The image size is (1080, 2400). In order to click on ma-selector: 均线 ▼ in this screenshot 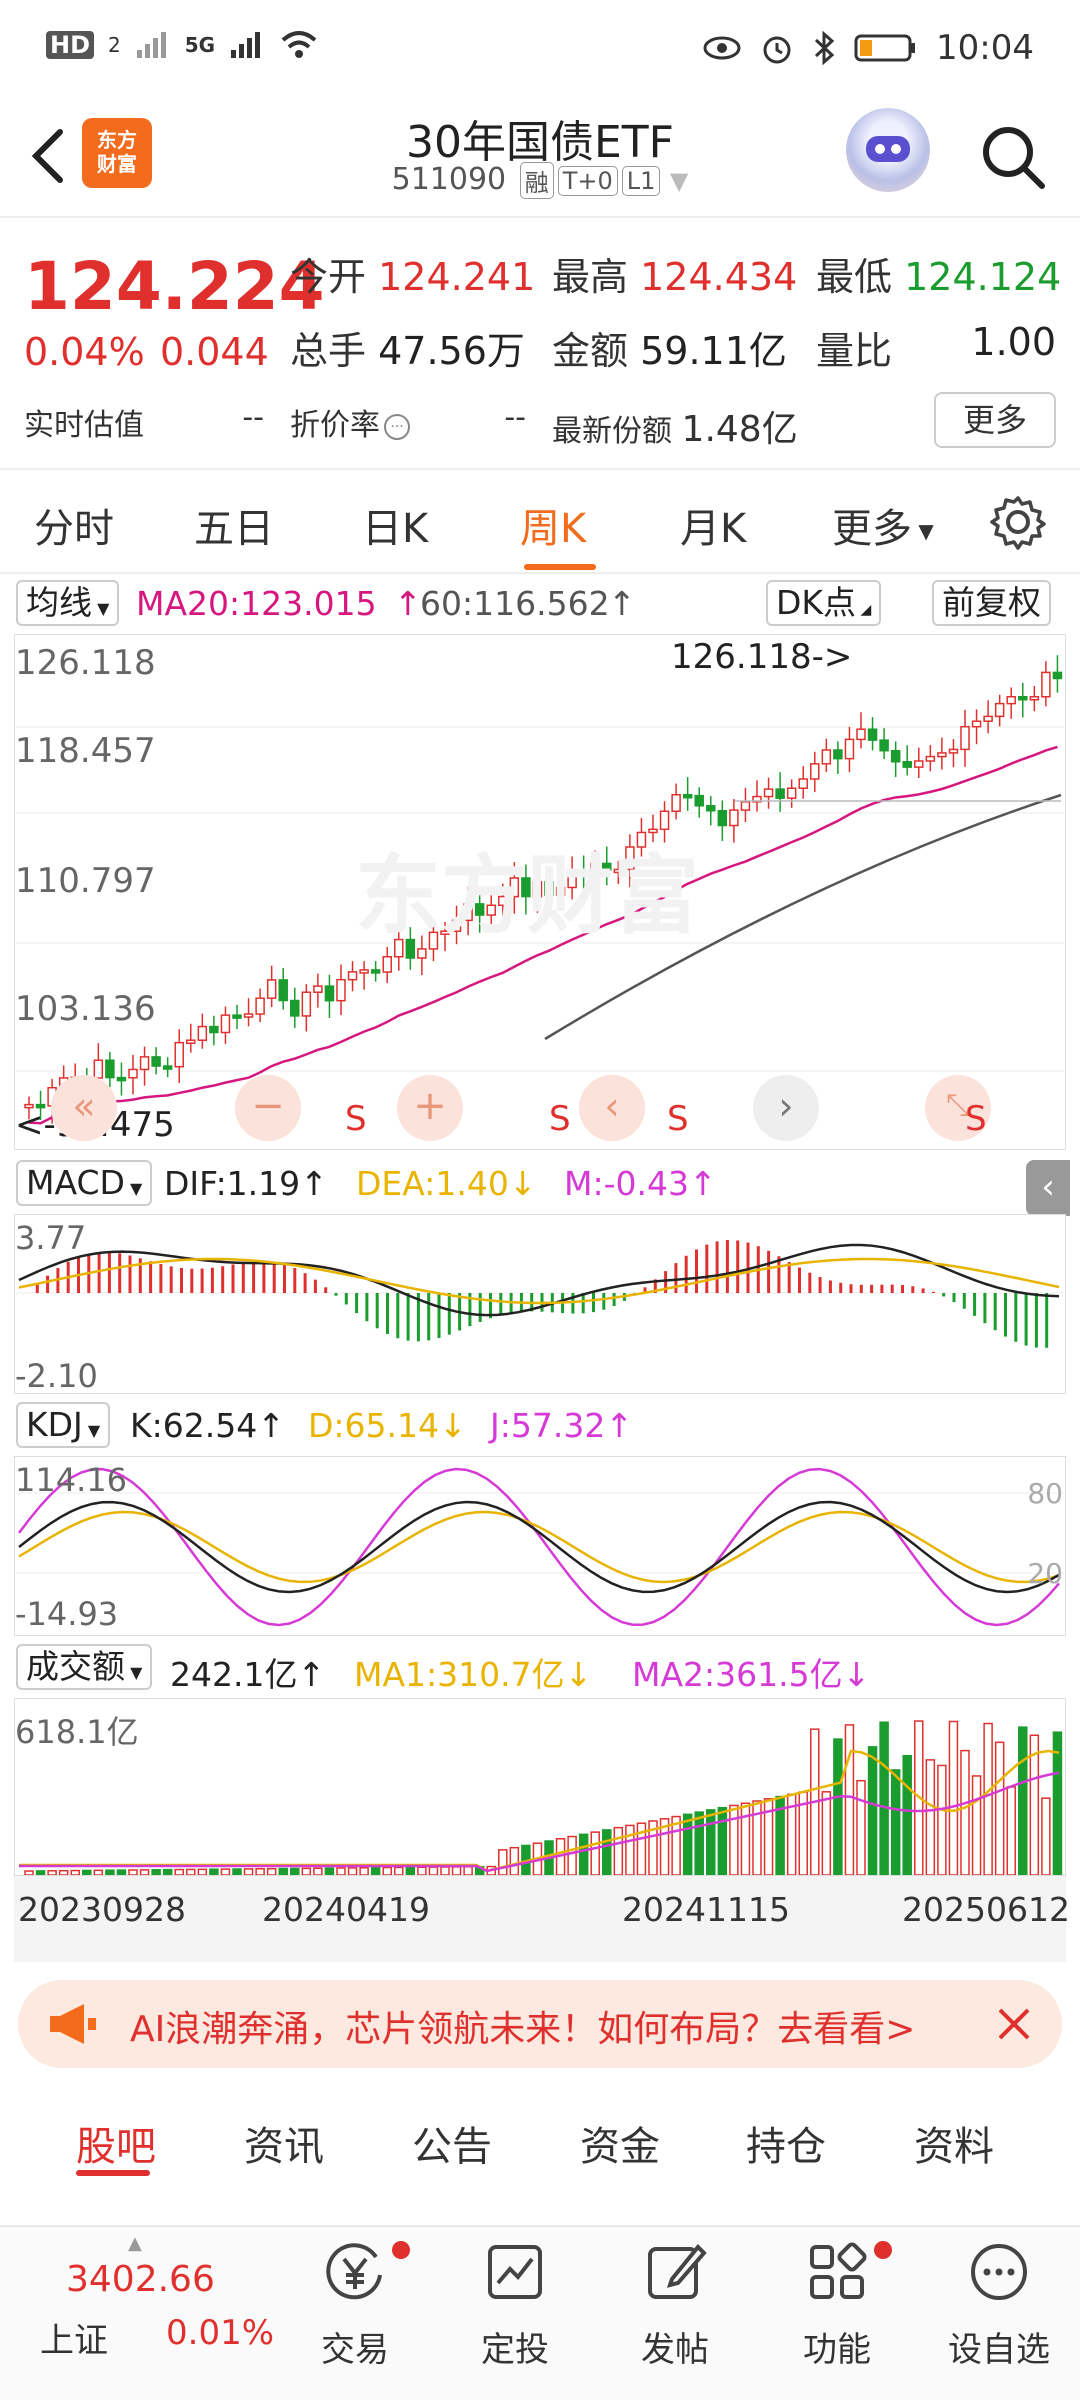, I will do `click(68, 603)`.